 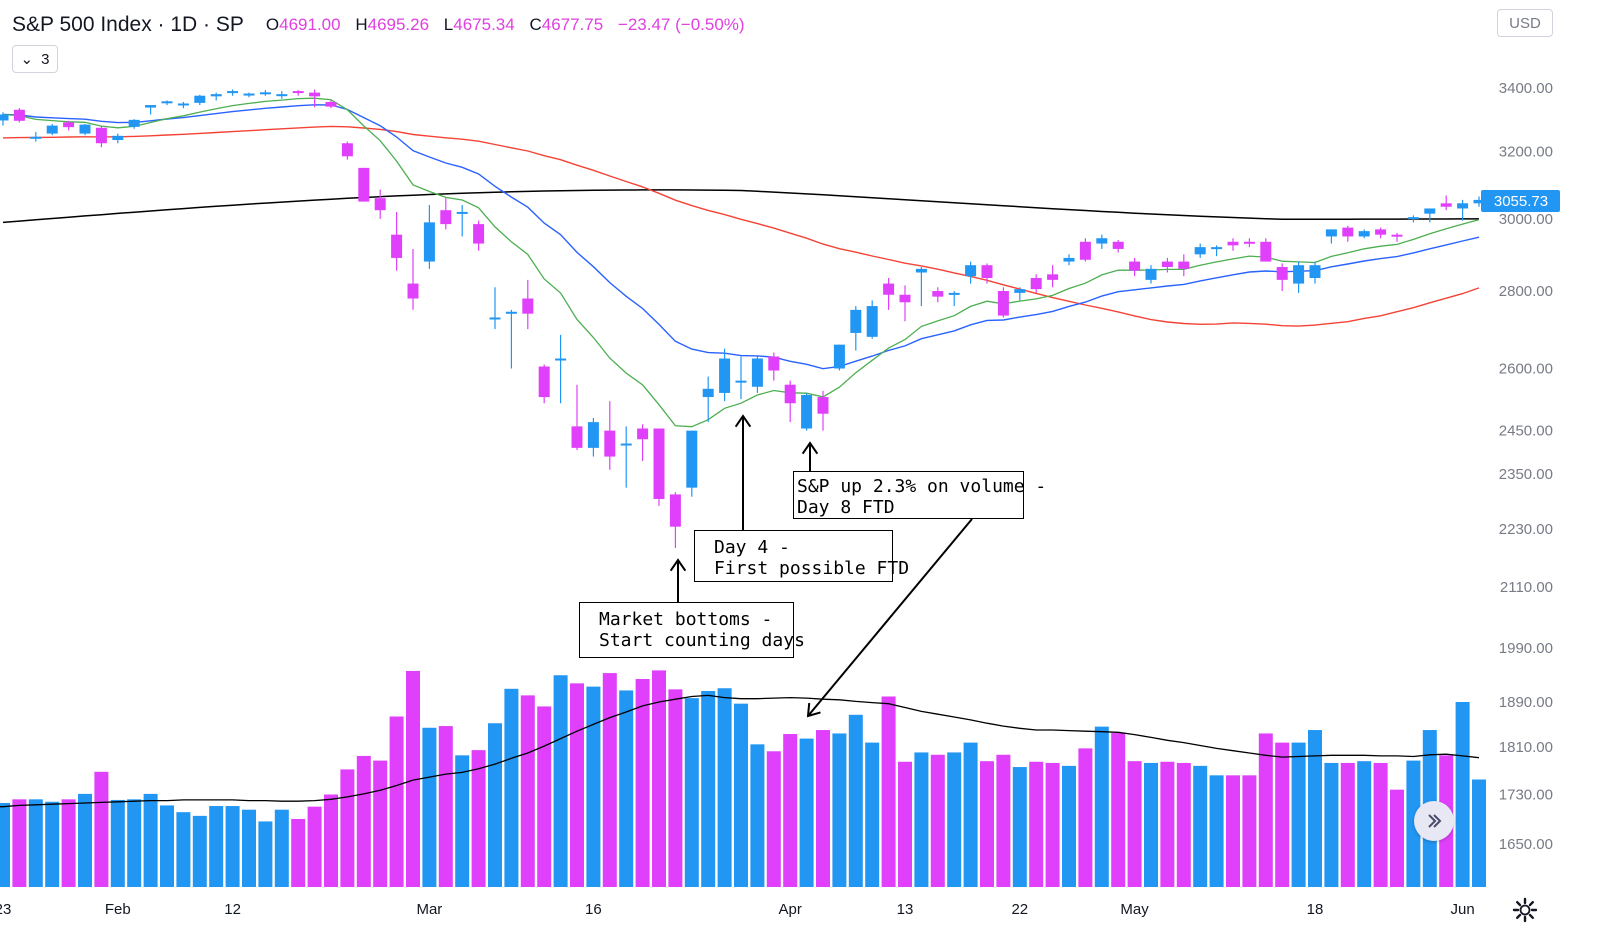 What do you see at coordinates (846, 507) in the screenshot?
I see `annotation-line: Day 8 FTD` at bounding box center [846, 507].